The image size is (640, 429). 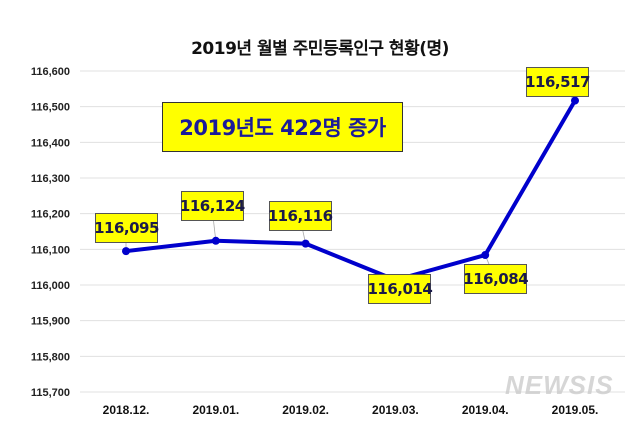 I want to click on annotation-box: 2019년도 422명 증가, so click(x=282, y=127).